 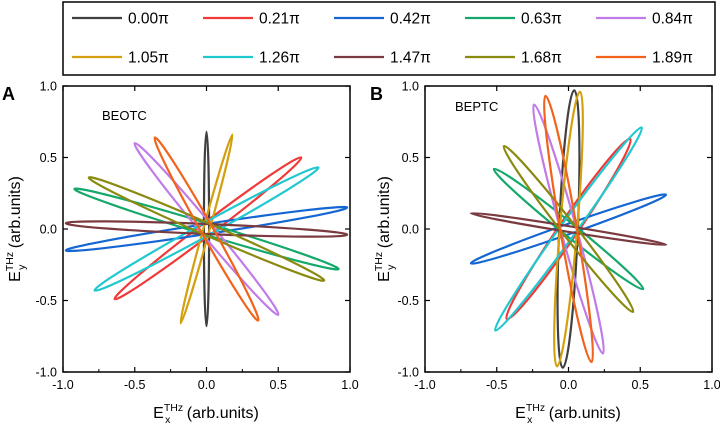 What do you see at coordinates (541, 19) in the screenshot?
I see `legend-label: 0.63π` at bounding box center [541, 19].